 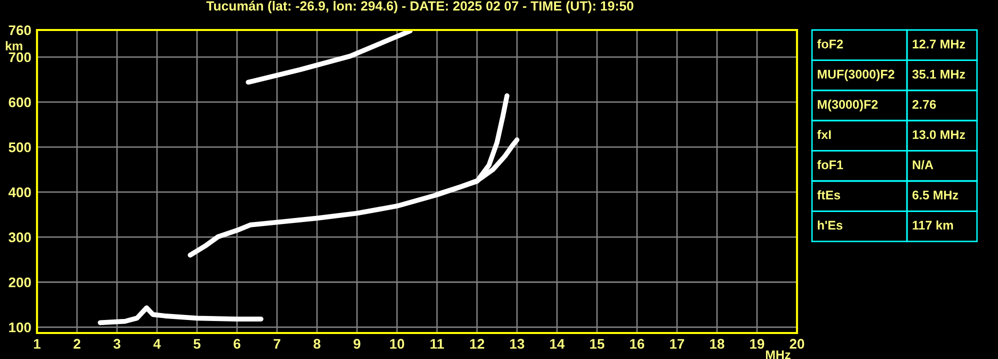 What do you see at coordinates (824, 134) in the screenshot?
I see `category-label: fxI` at bounding box center [824, 134].